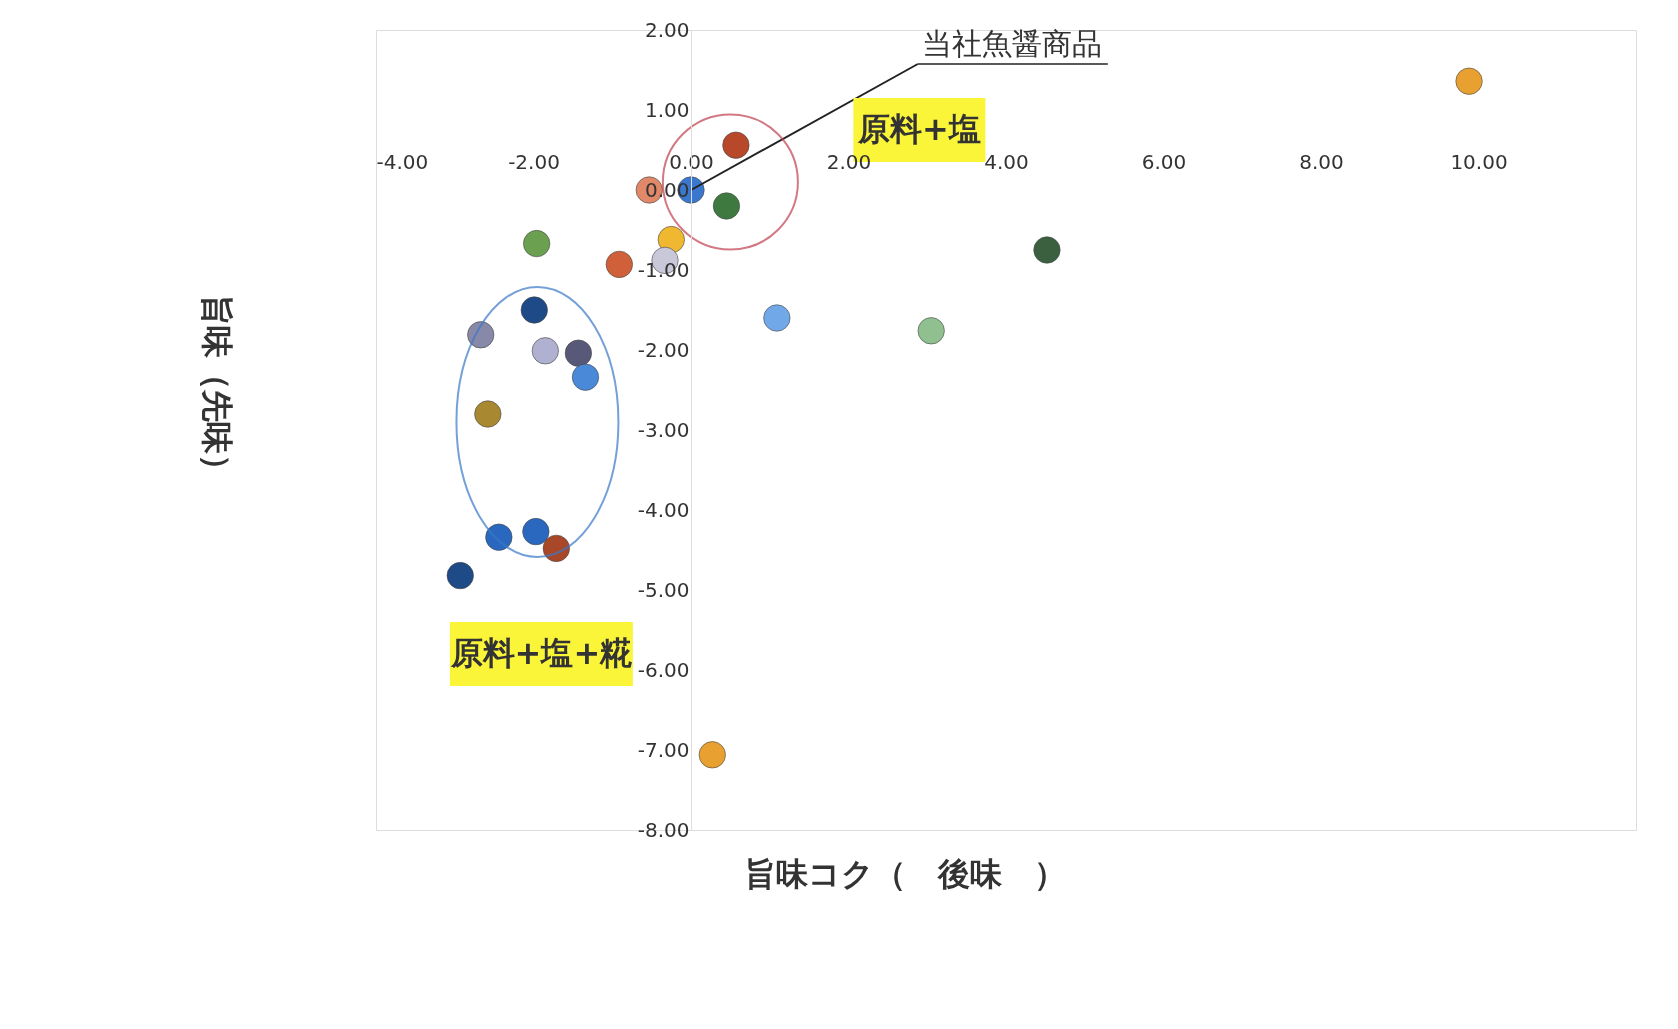 The width and height of the screenshot is (1678, 1029). I want to click on y-tick-label: -8.00, so click(663, 829).